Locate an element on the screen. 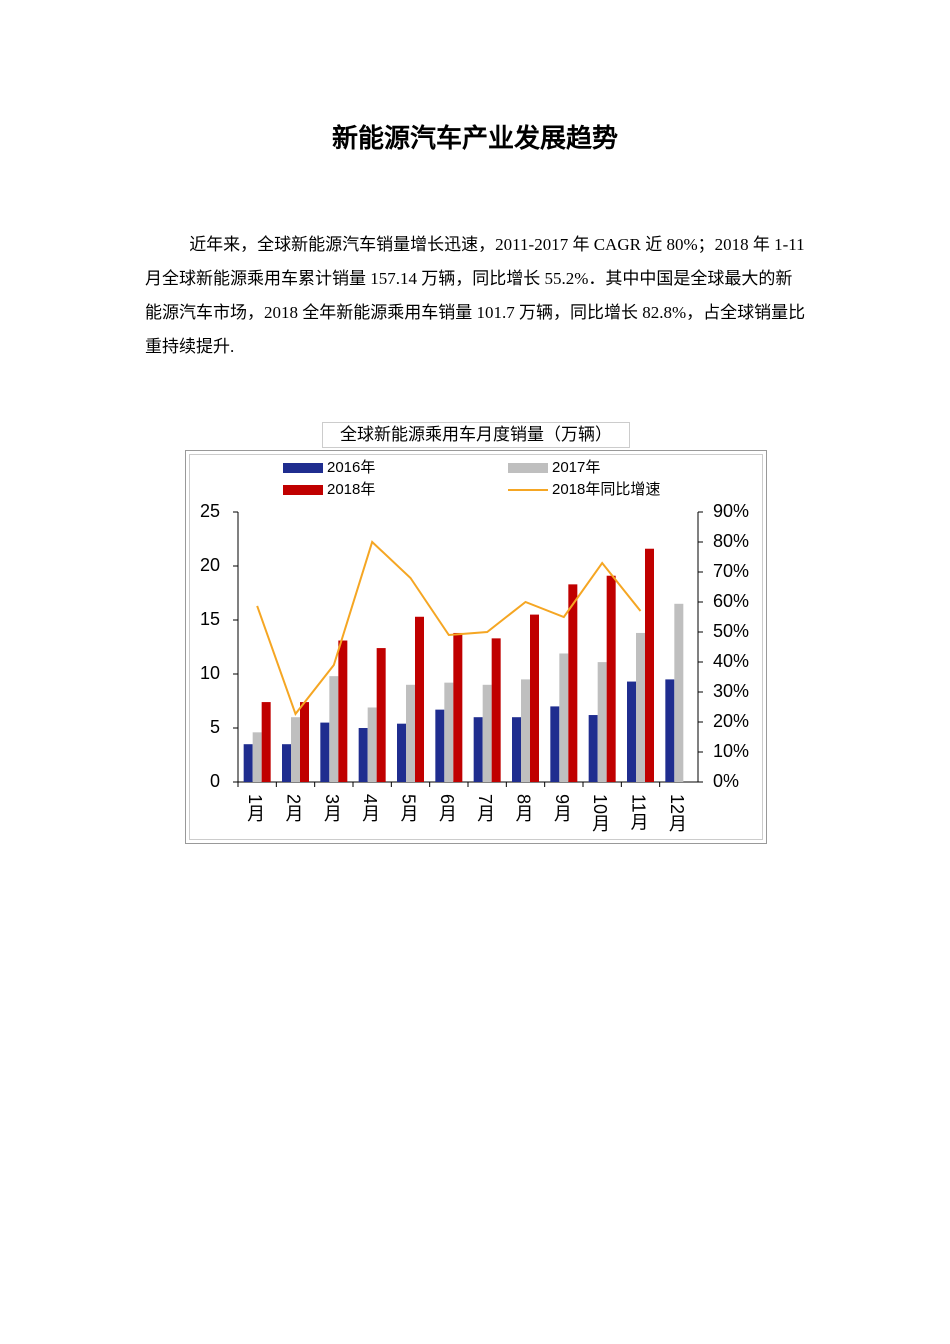 The image size is (950, 1344). y2-tick-label: 30% is located at coordinates (731, 691).